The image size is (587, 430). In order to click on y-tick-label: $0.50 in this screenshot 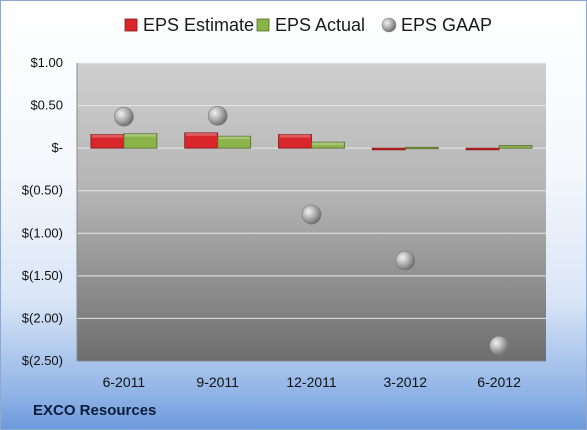, I will do `click(46, 105)`.